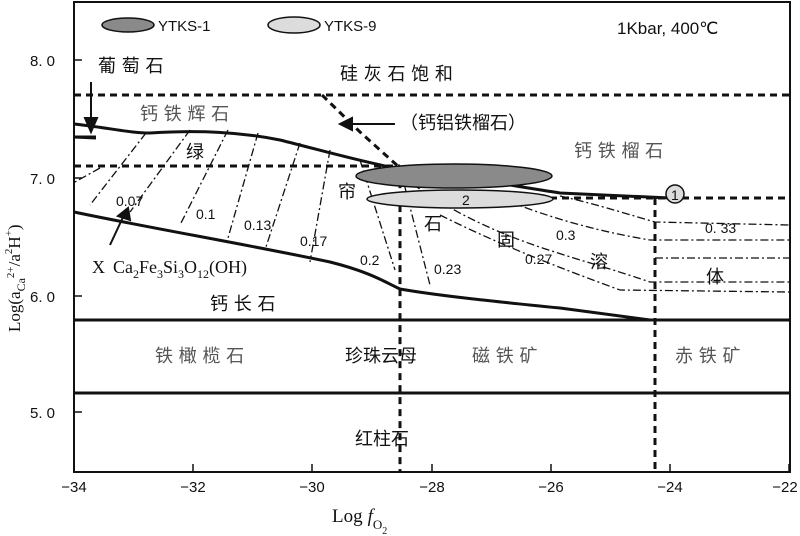 Image resolution: width=800 pixels, height=536 pixels. What do you see at coordinates (454, 176) in the screenshot?
I see `sample-ytks1-field` at bounding box center [454, 176].